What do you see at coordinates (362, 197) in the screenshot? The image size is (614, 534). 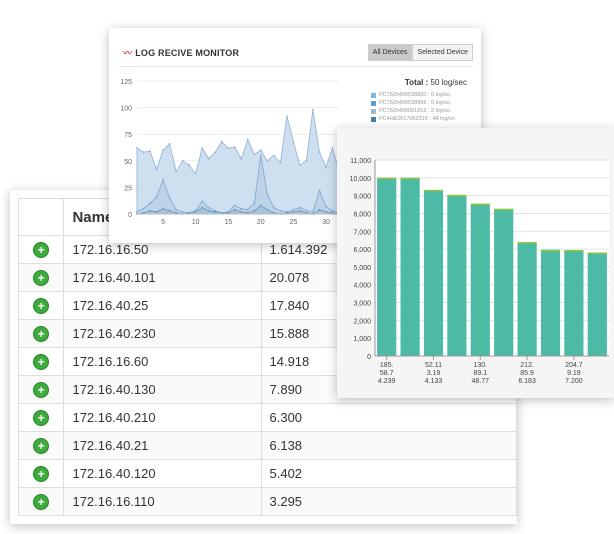 I see `y-tick-label: 9,000` at bounding box center [362, 197].